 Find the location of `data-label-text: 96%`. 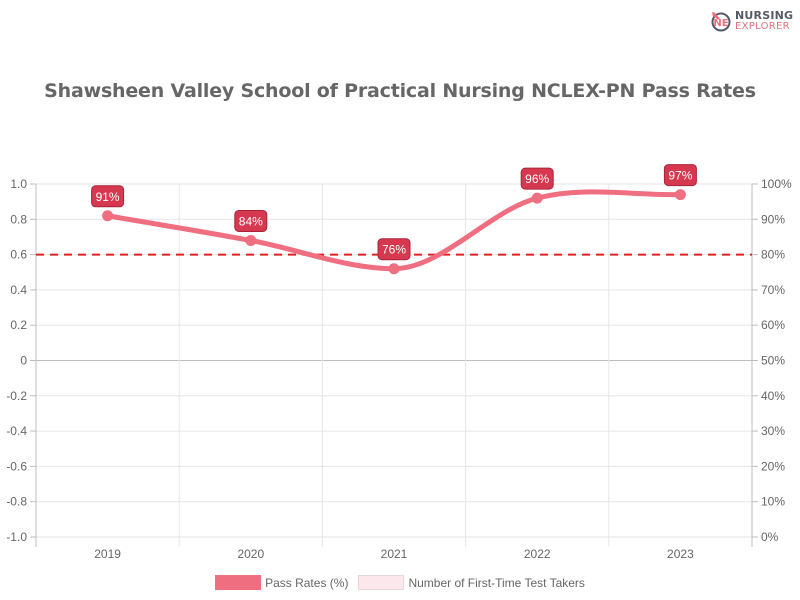

data-label-text: 96% is located at coordinates (537, 179).